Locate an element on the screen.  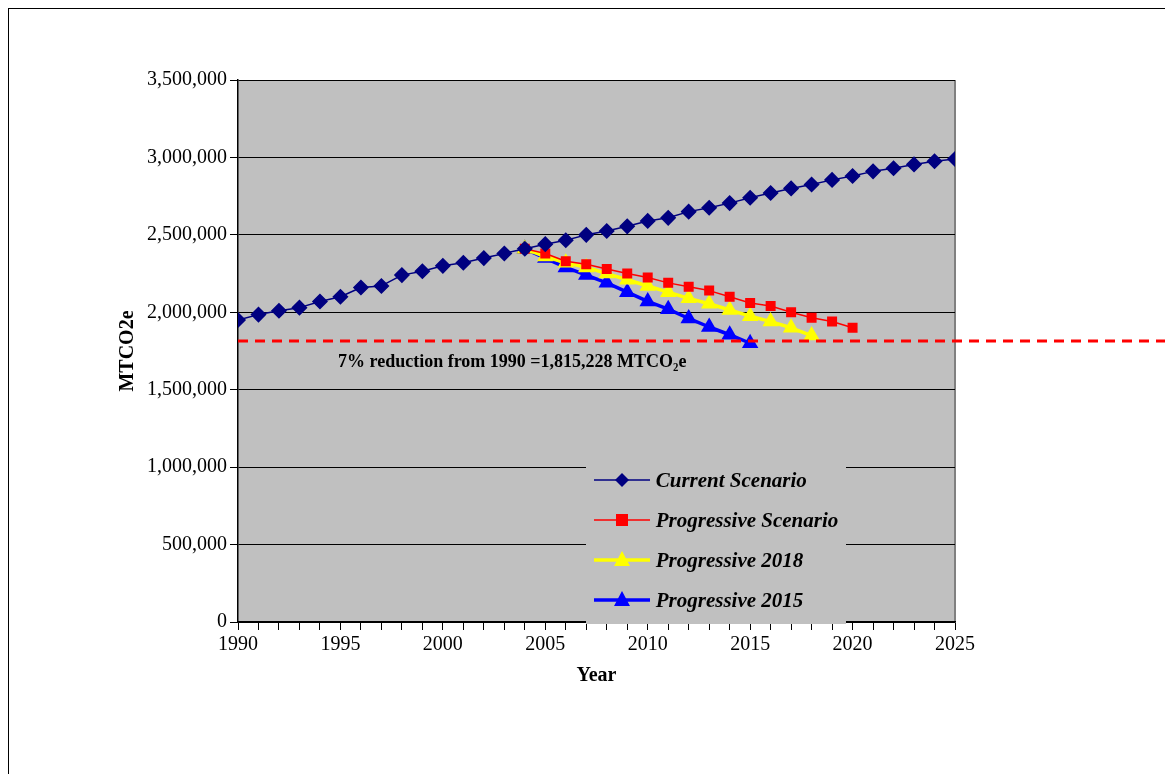
ref-line-label: 7% reduction from 1990 =1,815,228 MTCO₂e is located at coordinates (512, 360).